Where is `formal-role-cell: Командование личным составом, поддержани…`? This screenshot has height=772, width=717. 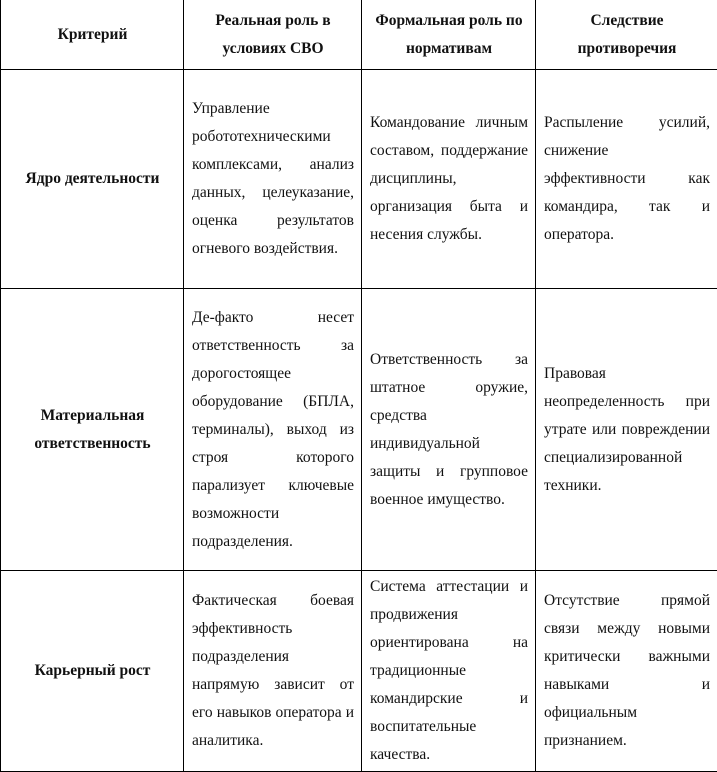 formal-role-cell: Командование личным составом, поддержани… is located at coordinates (449, 179).